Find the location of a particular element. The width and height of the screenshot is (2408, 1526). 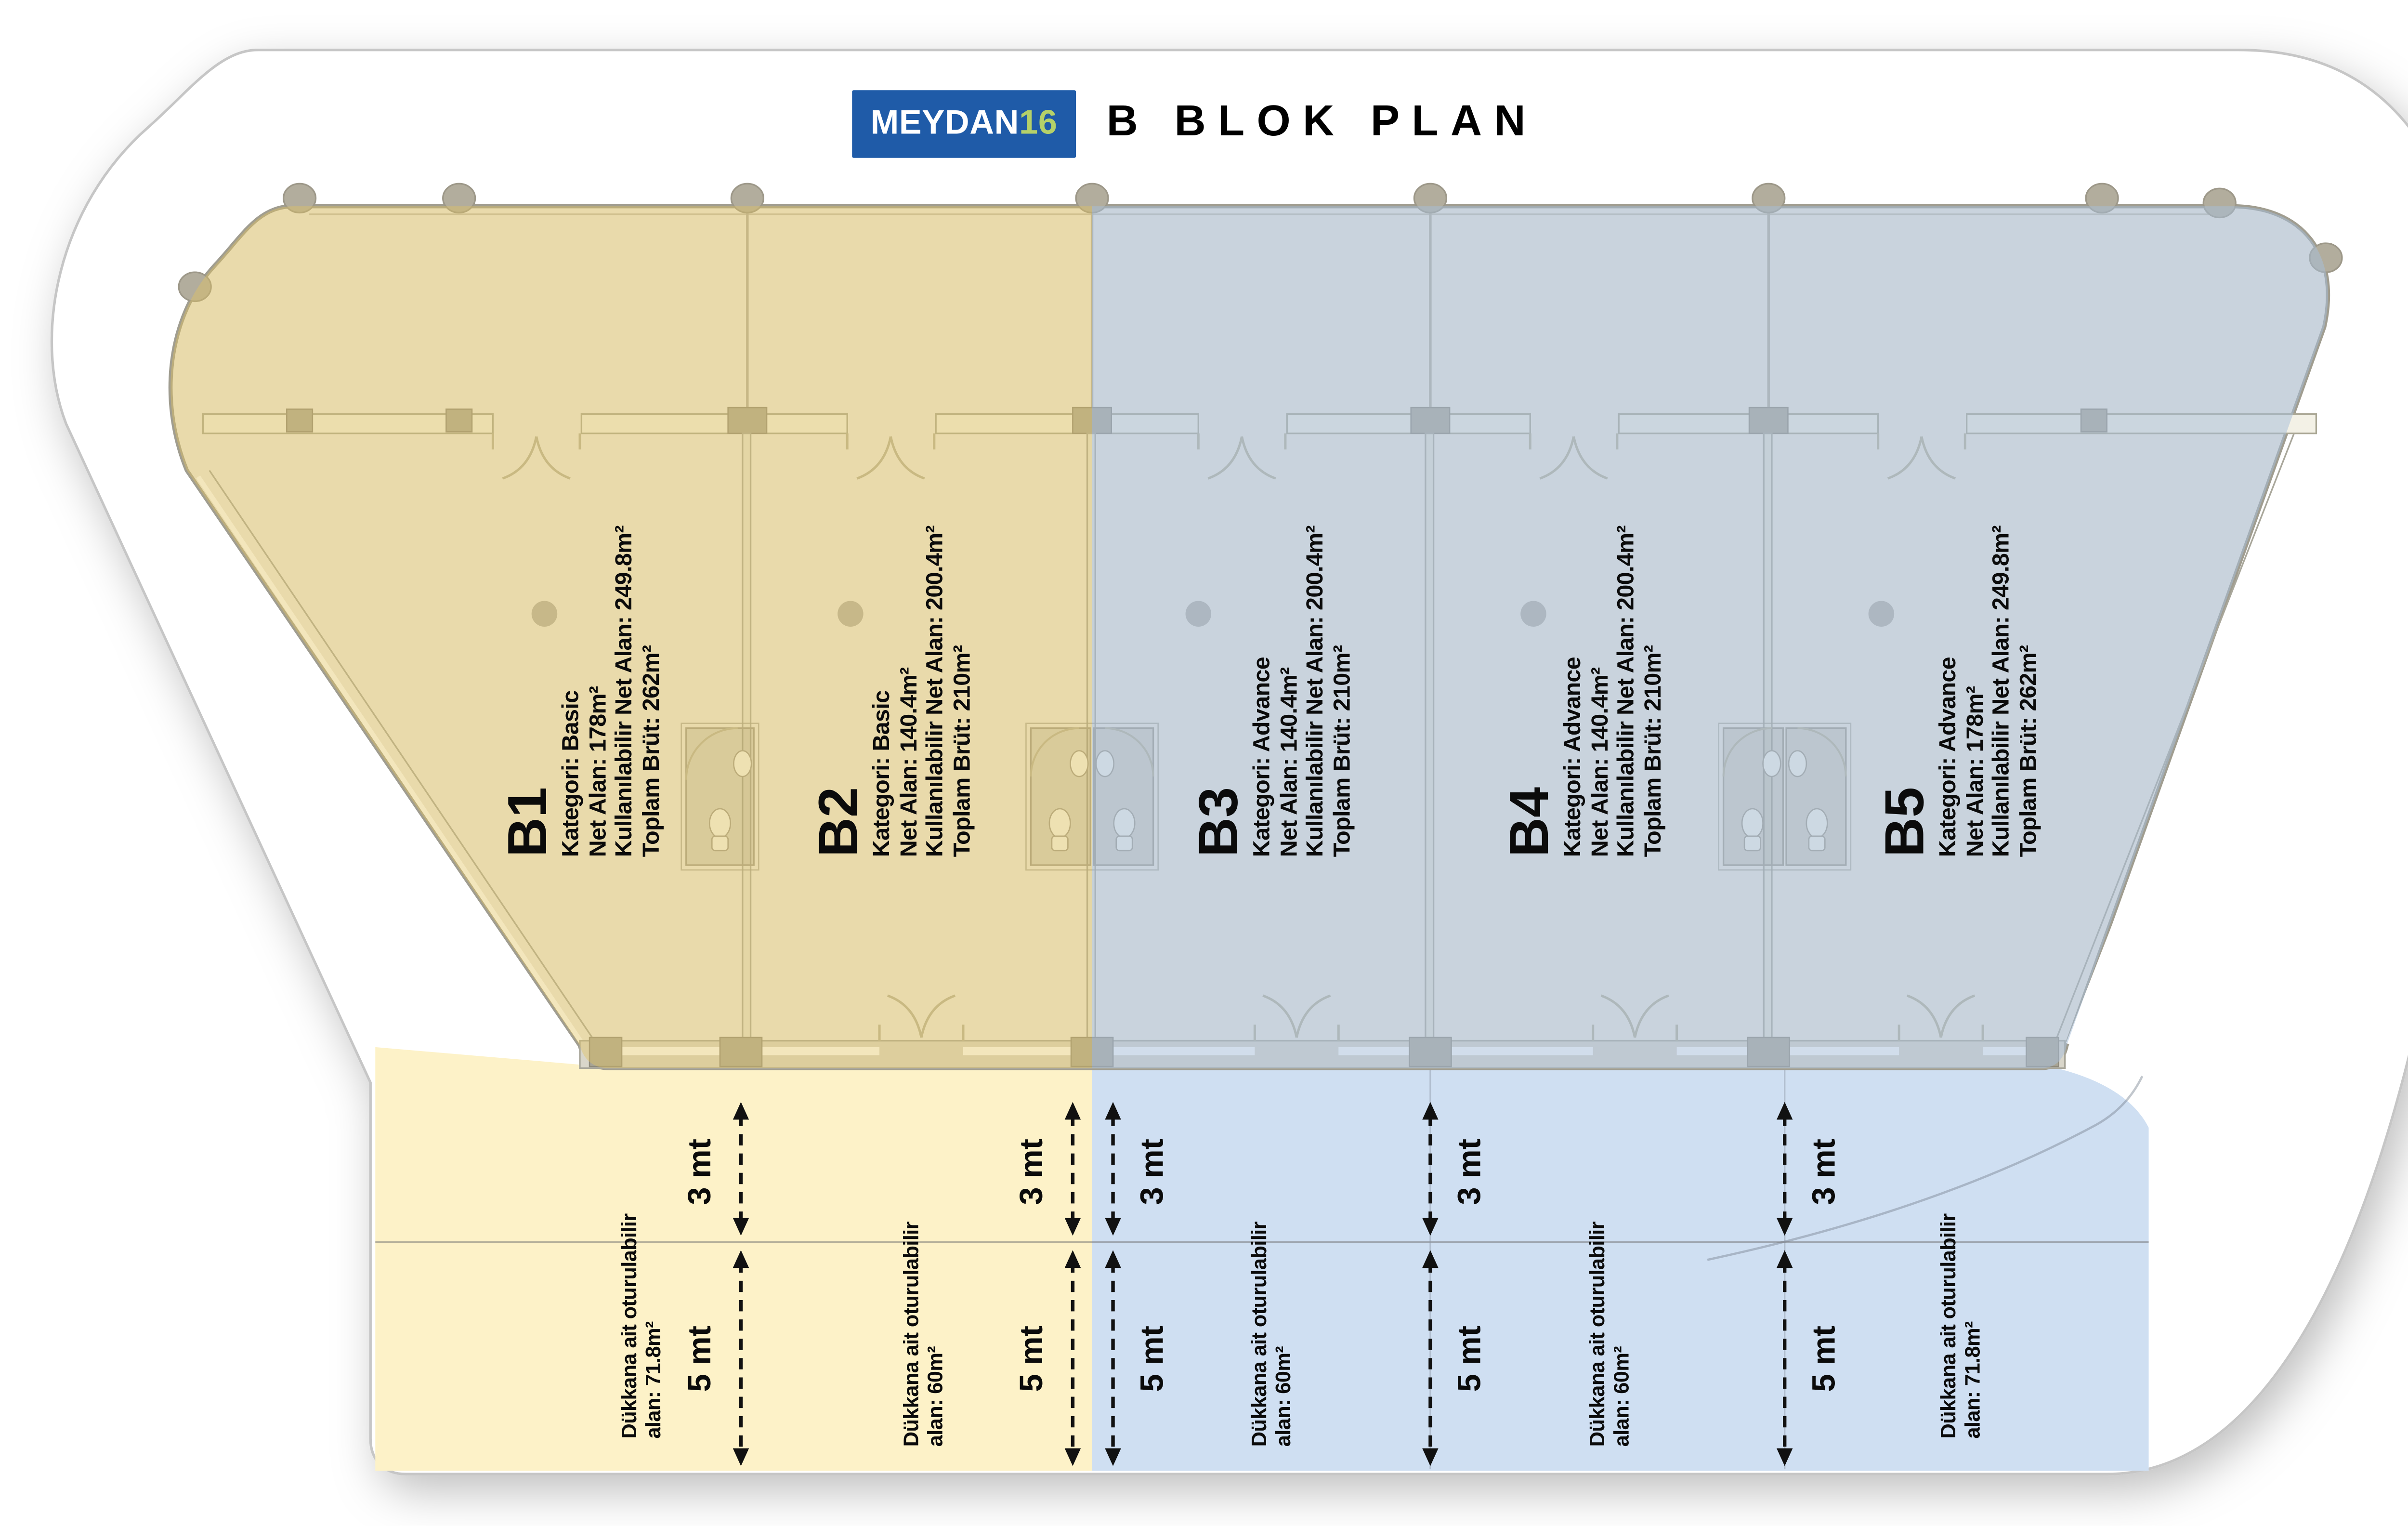

apron-advance-area is located at coordinates (1620, 1268).